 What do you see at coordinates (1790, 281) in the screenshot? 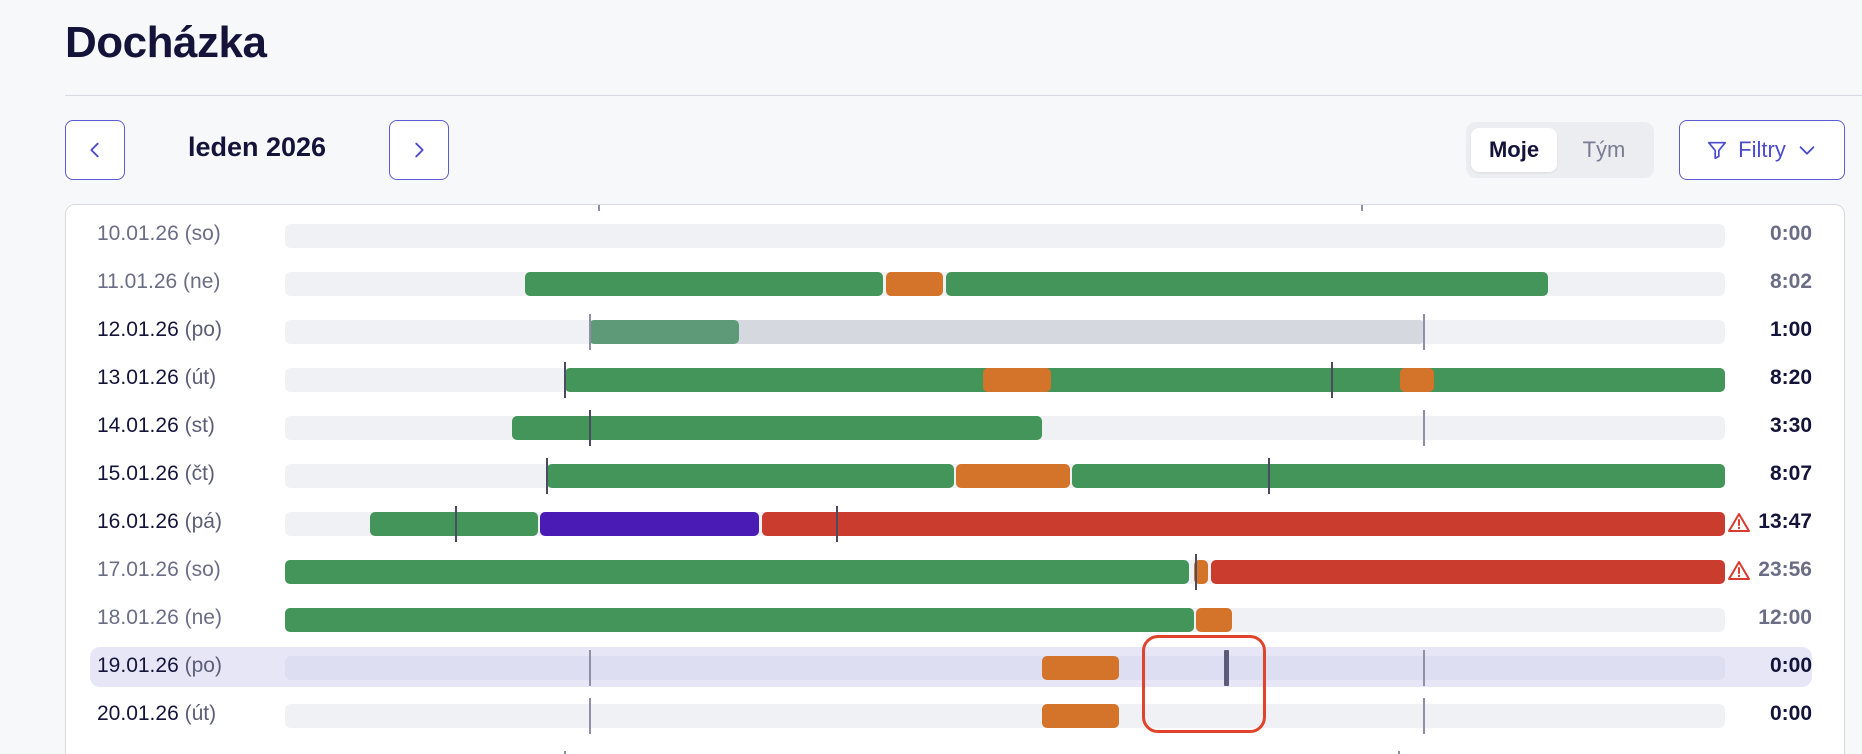
I see `row-total: 8:02` at bounding box center [1790, 281].